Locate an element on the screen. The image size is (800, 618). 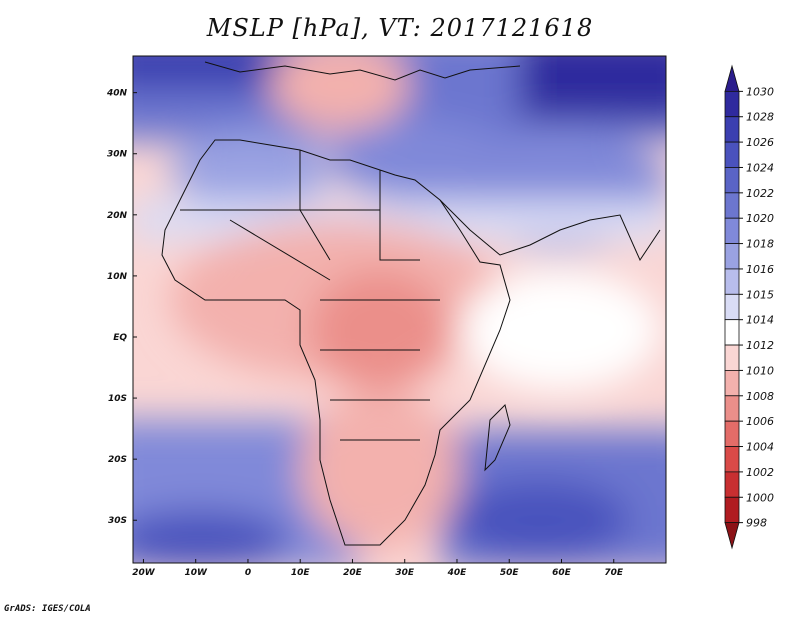
latitude-axis: 40N 30N 20N 10N EQ 10S 20S 30S is located at coordinates (121, 307).